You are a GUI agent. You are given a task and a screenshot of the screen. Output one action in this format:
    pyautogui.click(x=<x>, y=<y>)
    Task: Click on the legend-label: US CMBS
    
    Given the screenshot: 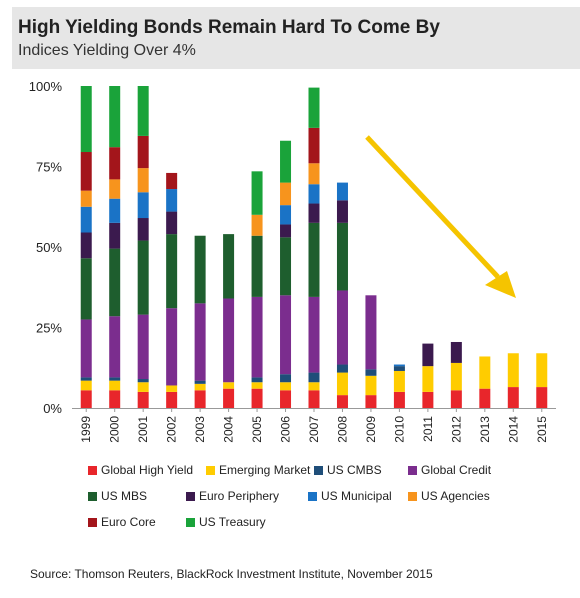 What is the action you would take?
    pyautogui.click(x=354, y=470)
    